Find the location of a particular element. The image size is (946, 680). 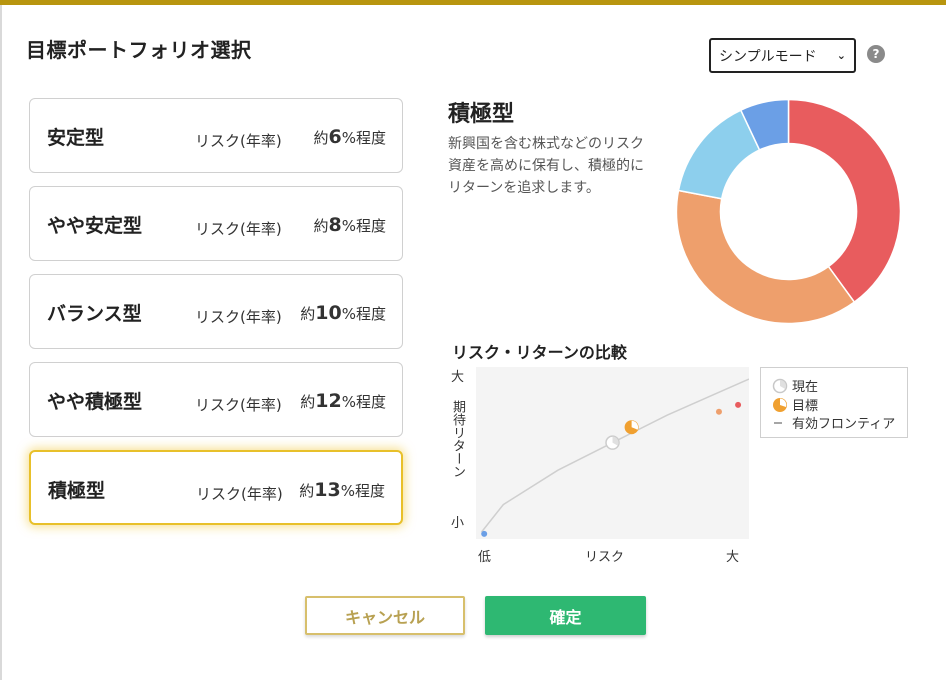

legend-label: 目標 is located at coordinates (805, 406).